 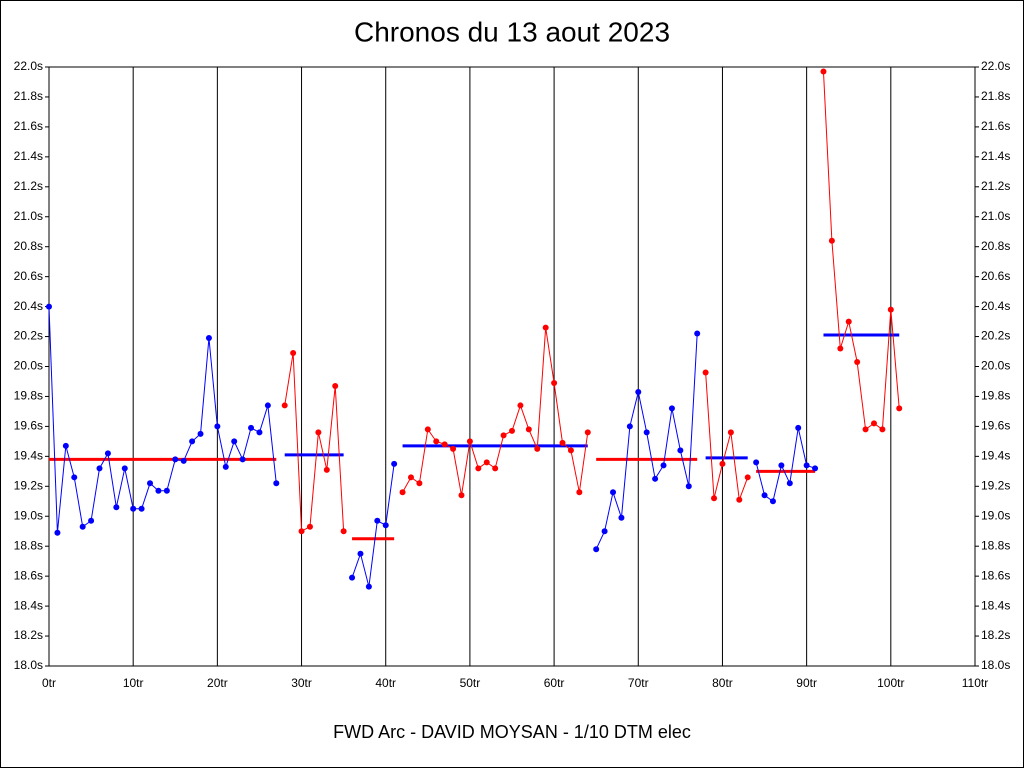 I want to click on y-tick-label: 22.0s, so click(x=28, y=66).